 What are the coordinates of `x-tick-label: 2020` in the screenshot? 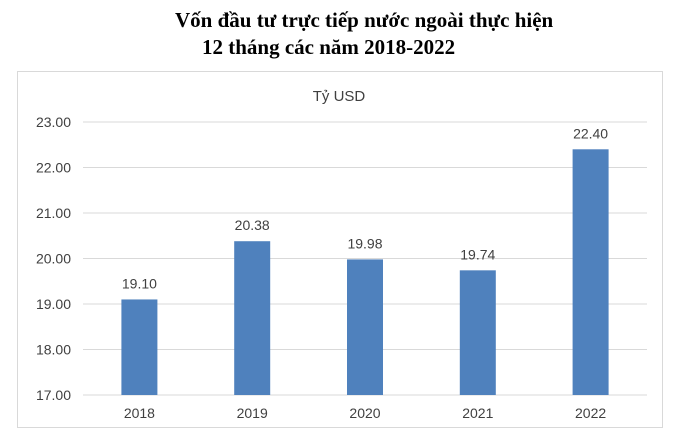 It's located at (364, 413).